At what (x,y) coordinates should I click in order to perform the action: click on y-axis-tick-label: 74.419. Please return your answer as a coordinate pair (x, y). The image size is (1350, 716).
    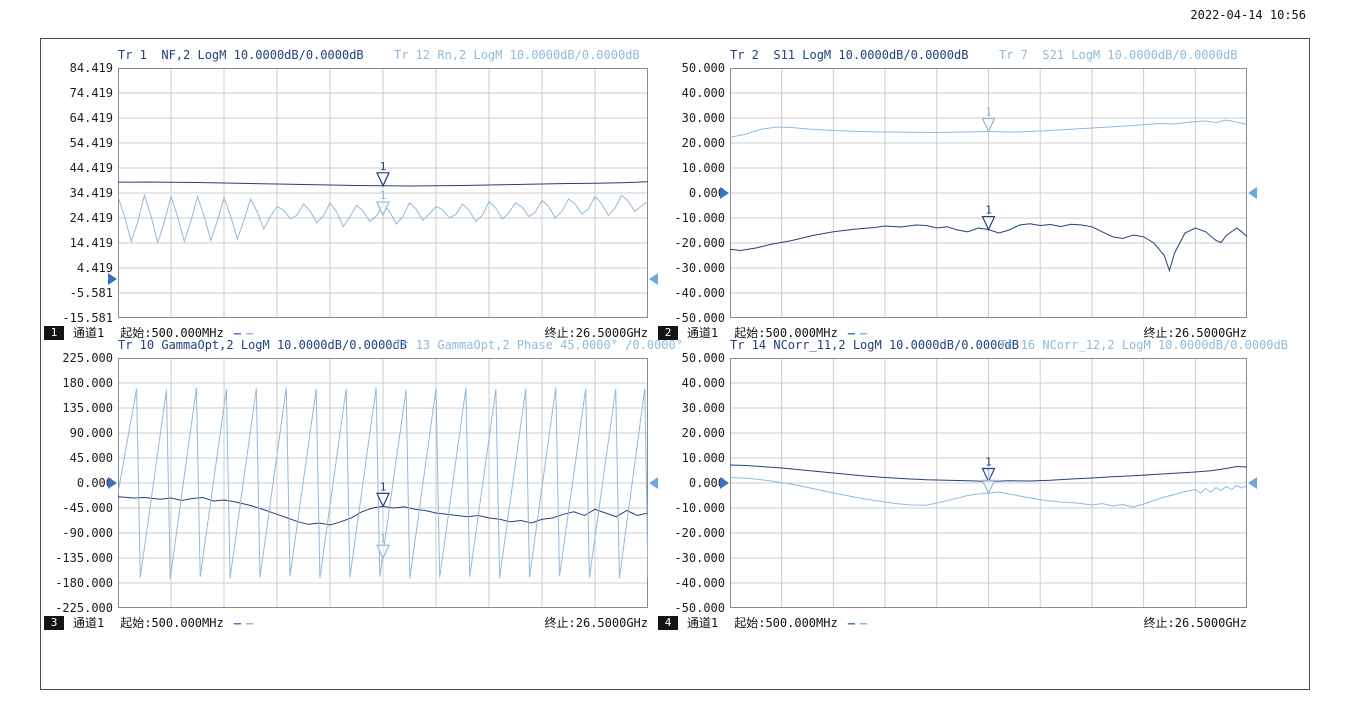
    Looking at the image, I should click on (91, 93).